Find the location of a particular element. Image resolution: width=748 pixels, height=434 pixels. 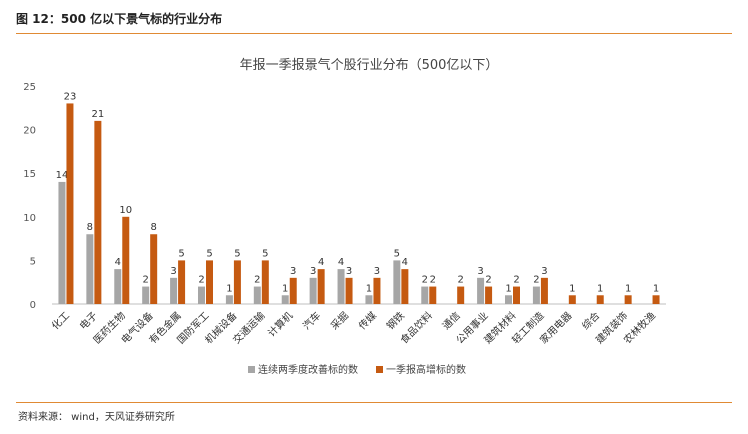

category-label: 计算机 is located at coordinates (280, 324).